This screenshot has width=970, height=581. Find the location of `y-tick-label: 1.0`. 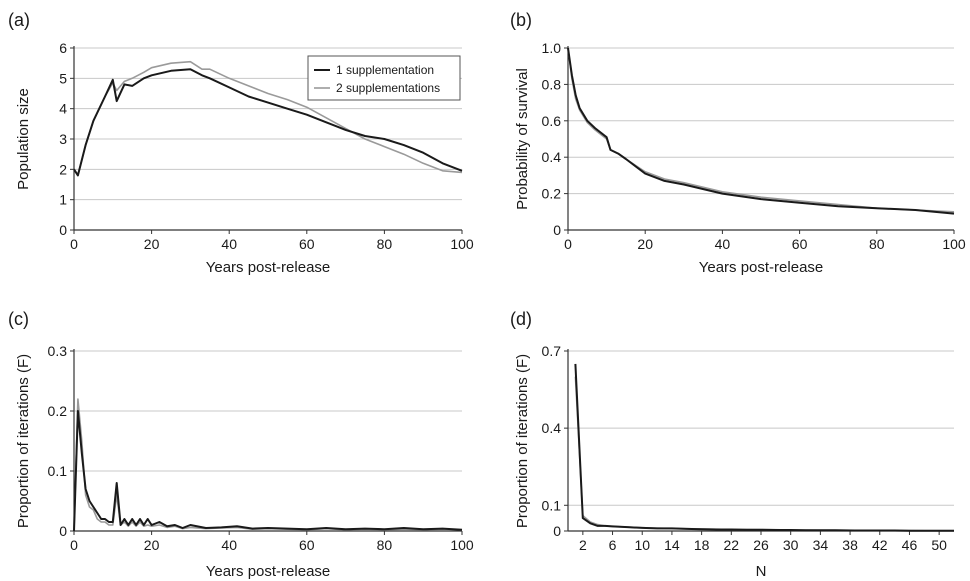

y-tick-label: 1.0 is located at coordinates (552, 48).